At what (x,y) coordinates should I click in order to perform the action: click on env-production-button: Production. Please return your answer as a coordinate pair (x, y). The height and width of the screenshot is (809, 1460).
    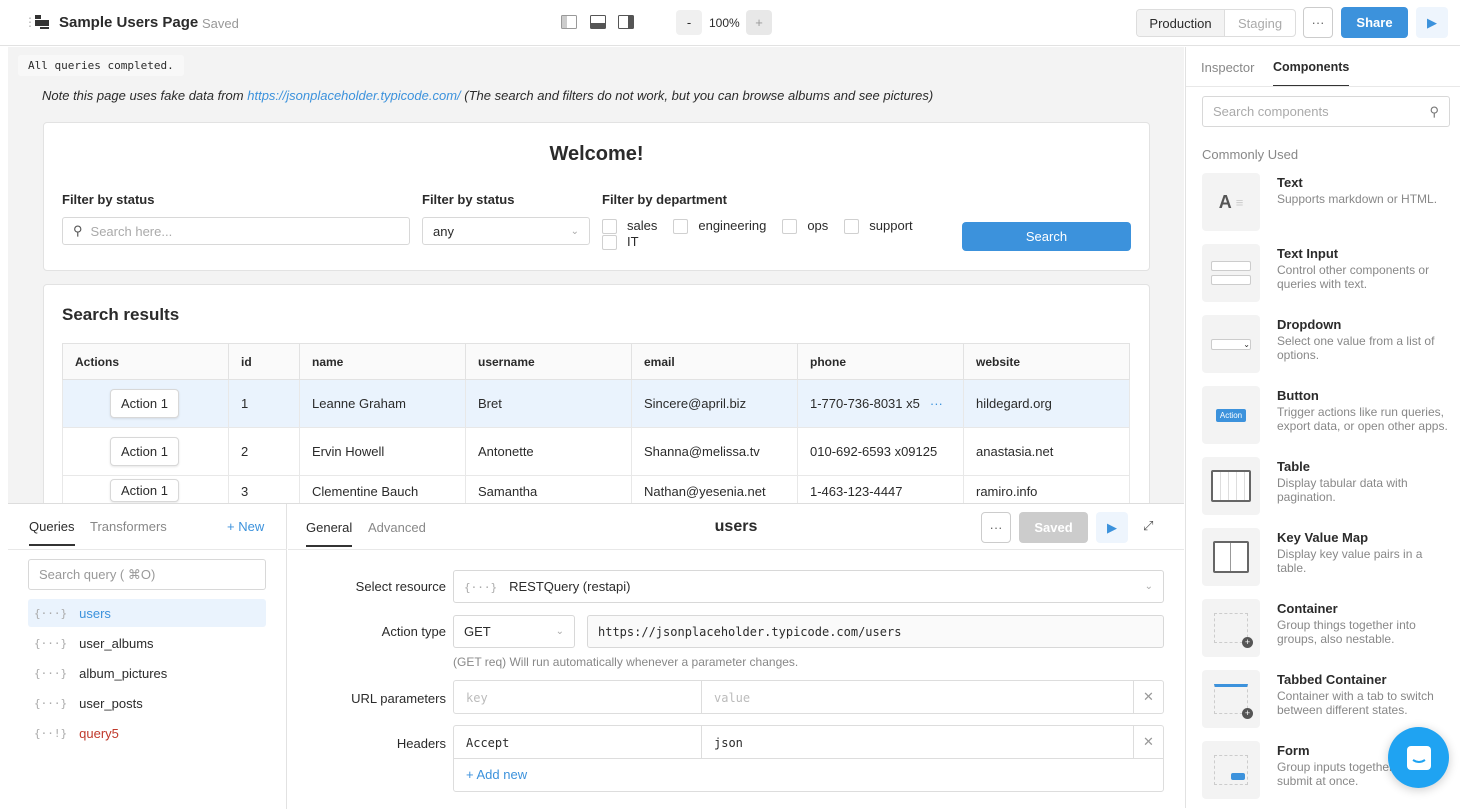
    Looking at the image, I should click on (1181, 23).